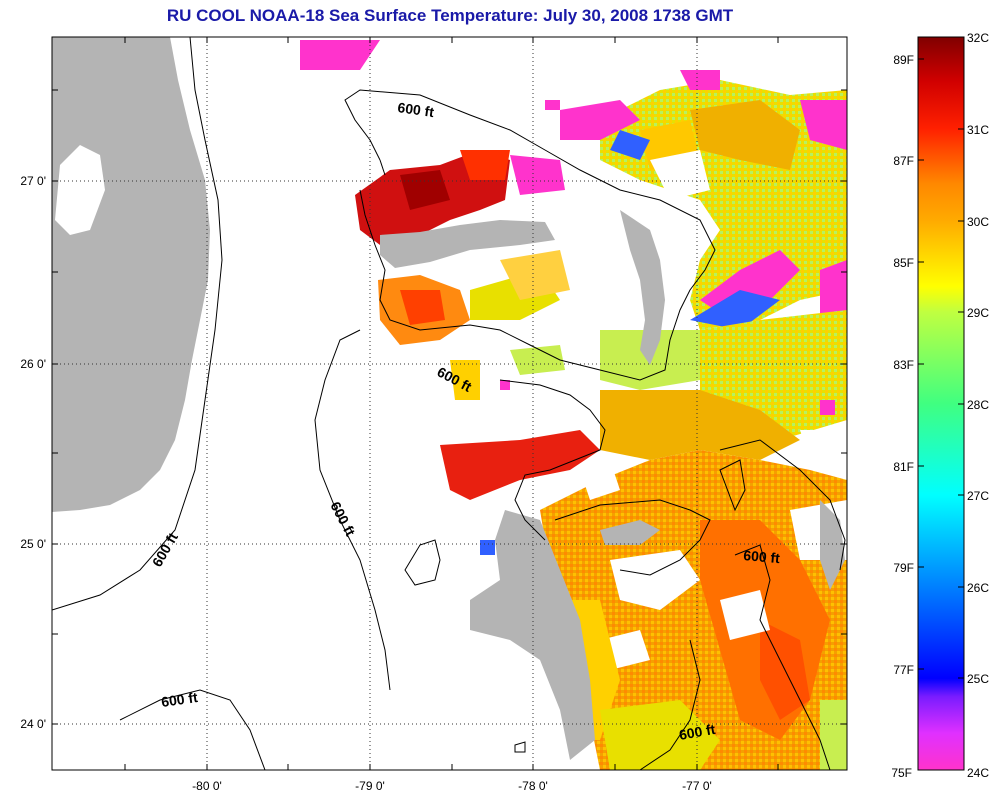  Describe the element at coordinates (80, 190) in the screenshot. I see `lake-okeechobee` at that location.